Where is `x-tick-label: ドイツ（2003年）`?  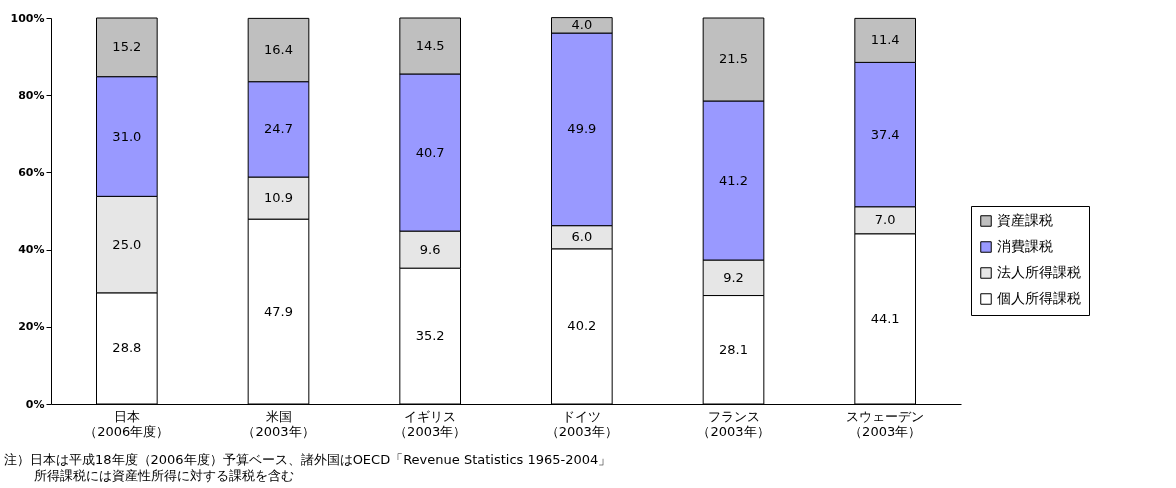 x-tick-label: ドイツ（2003年） is located at coordinates (581, 423).